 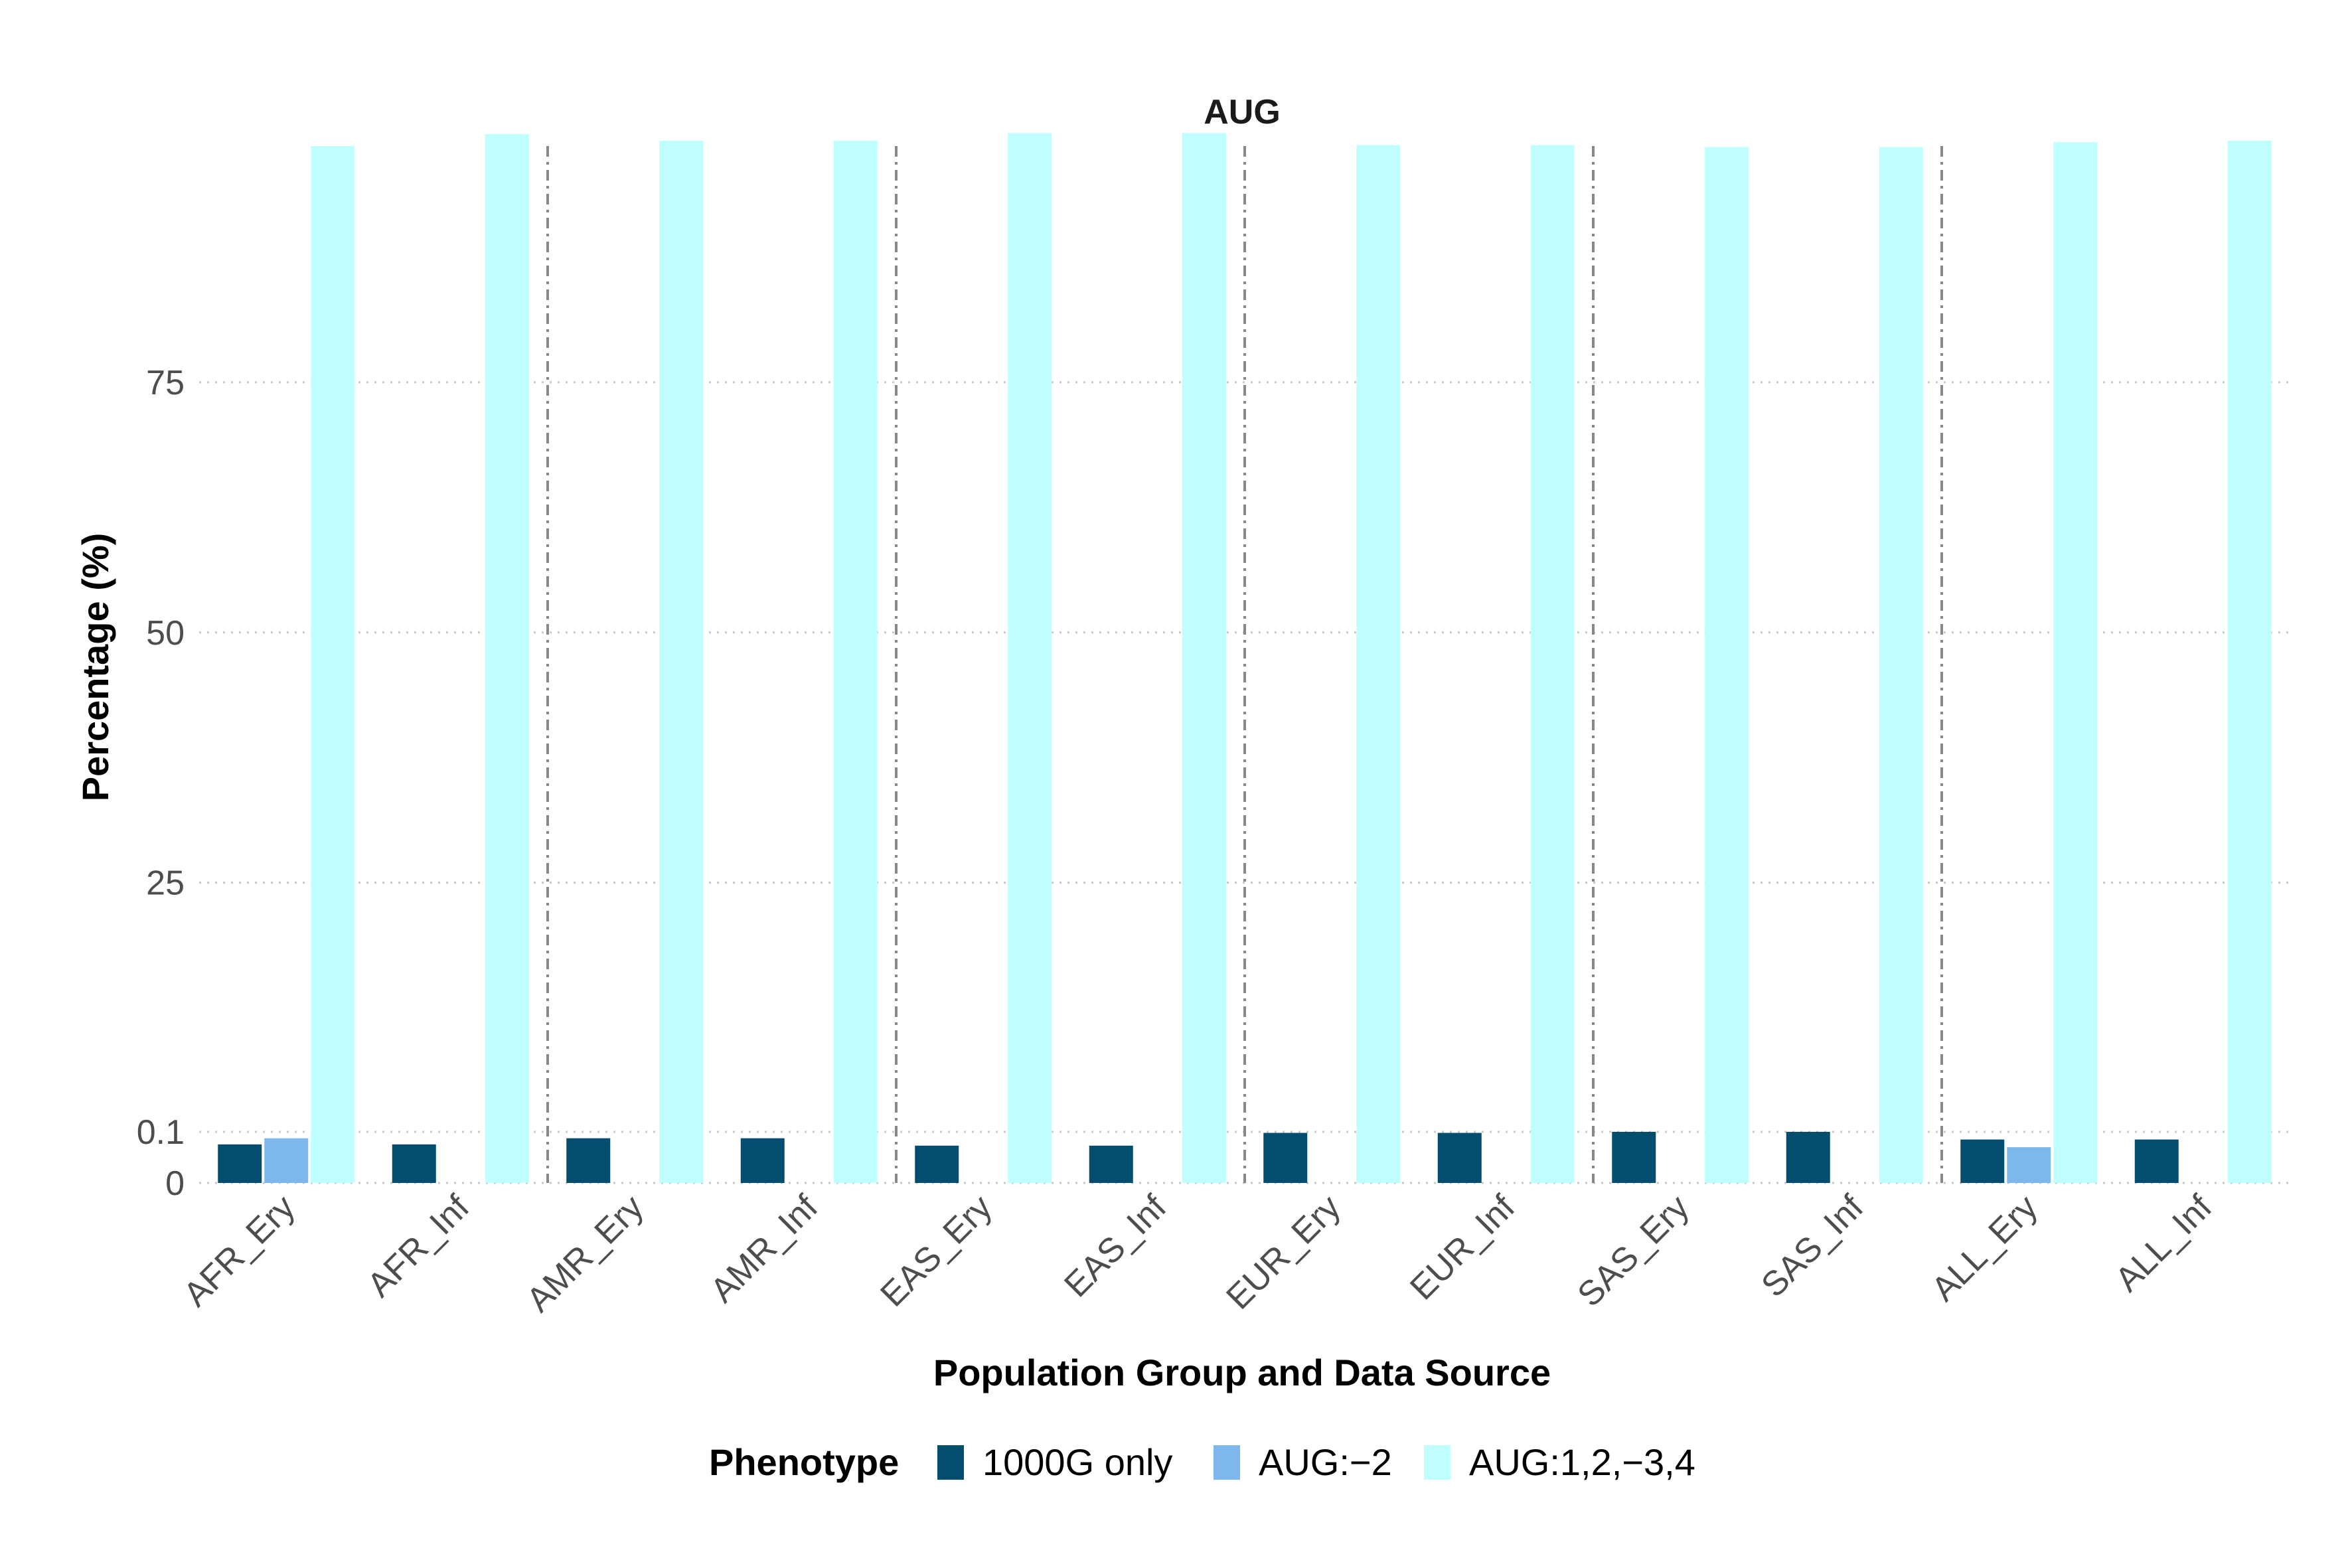 I want to click on x-tick-label: EUR_Ery, so click(x=1283, y=1252).